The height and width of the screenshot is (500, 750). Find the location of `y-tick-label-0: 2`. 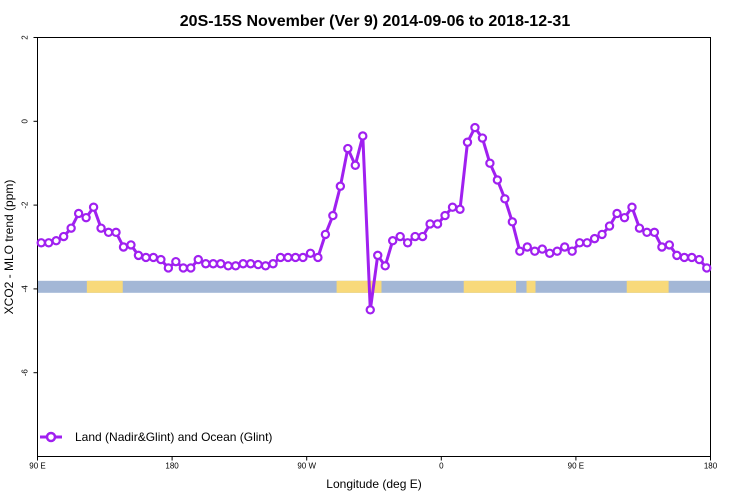

y-tick-label-0: 2 is located at coordinates (25, 37).